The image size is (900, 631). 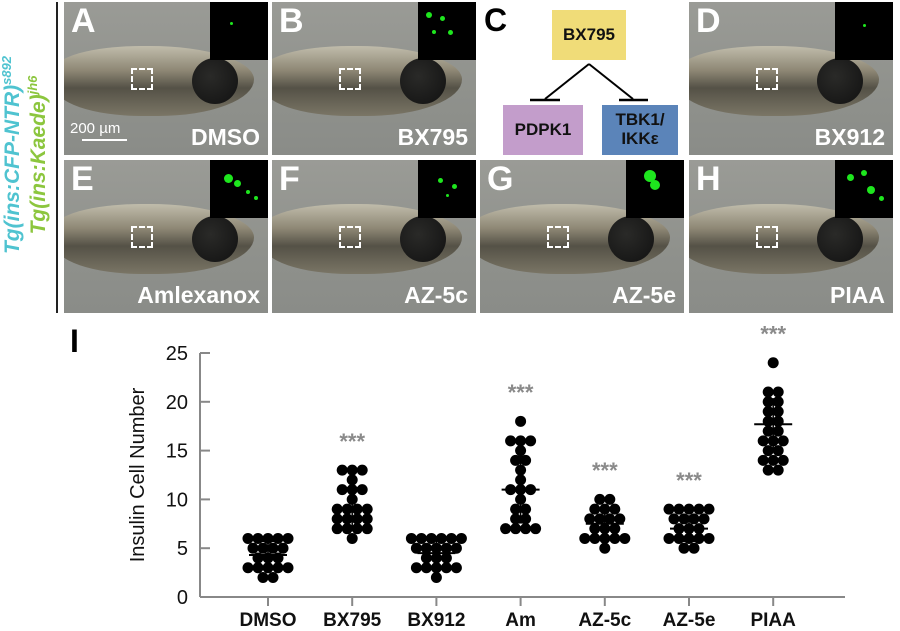 I want to click on x-tick-label: BX912, so click(x=436, y=620).